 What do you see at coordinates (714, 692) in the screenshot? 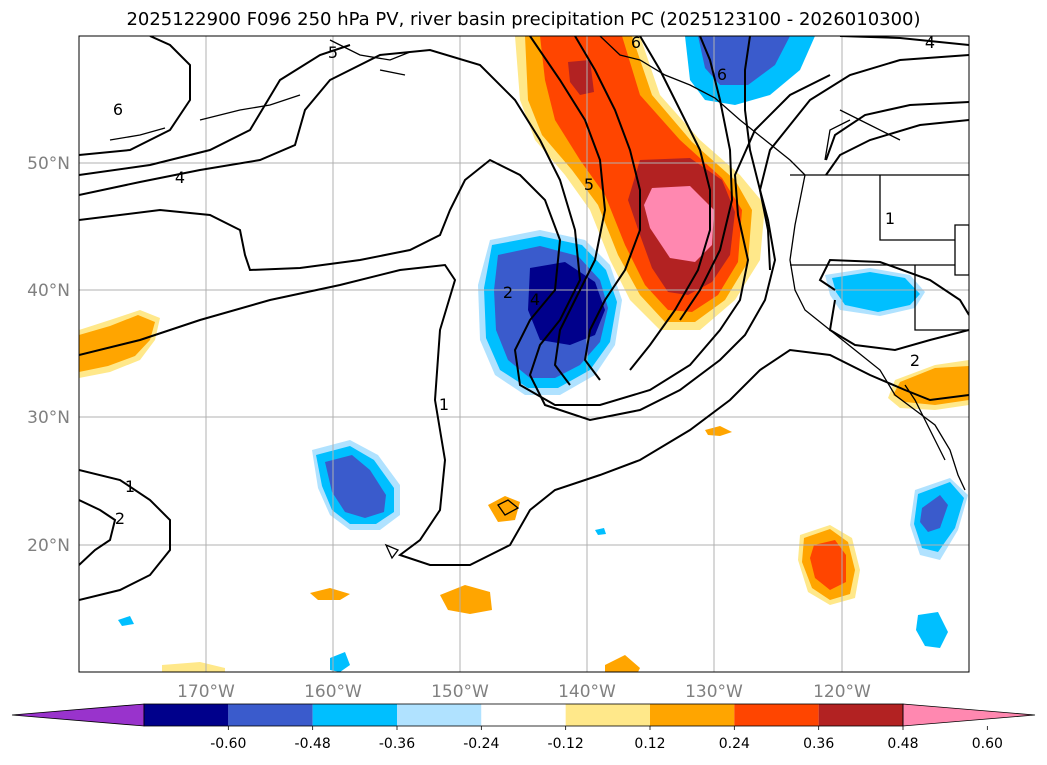
I see `lon-label: 130°W` at bounding box center [714, 692].